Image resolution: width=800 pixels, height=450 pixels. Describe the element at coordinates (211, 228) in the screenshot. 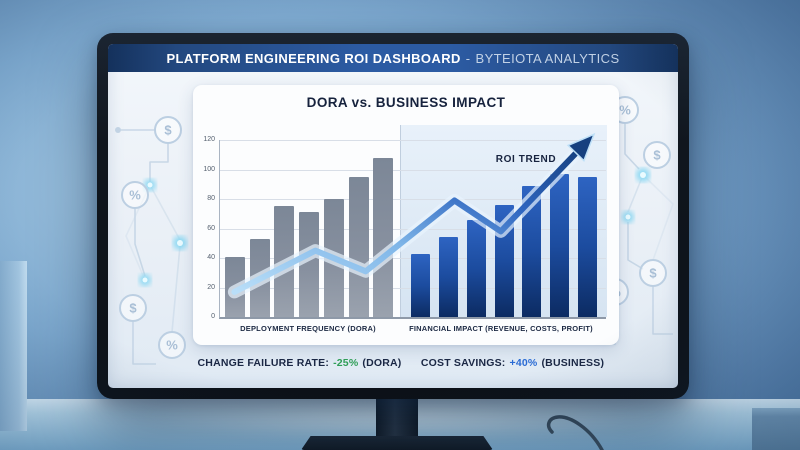

I see `y-tick-label: 60` at that location.